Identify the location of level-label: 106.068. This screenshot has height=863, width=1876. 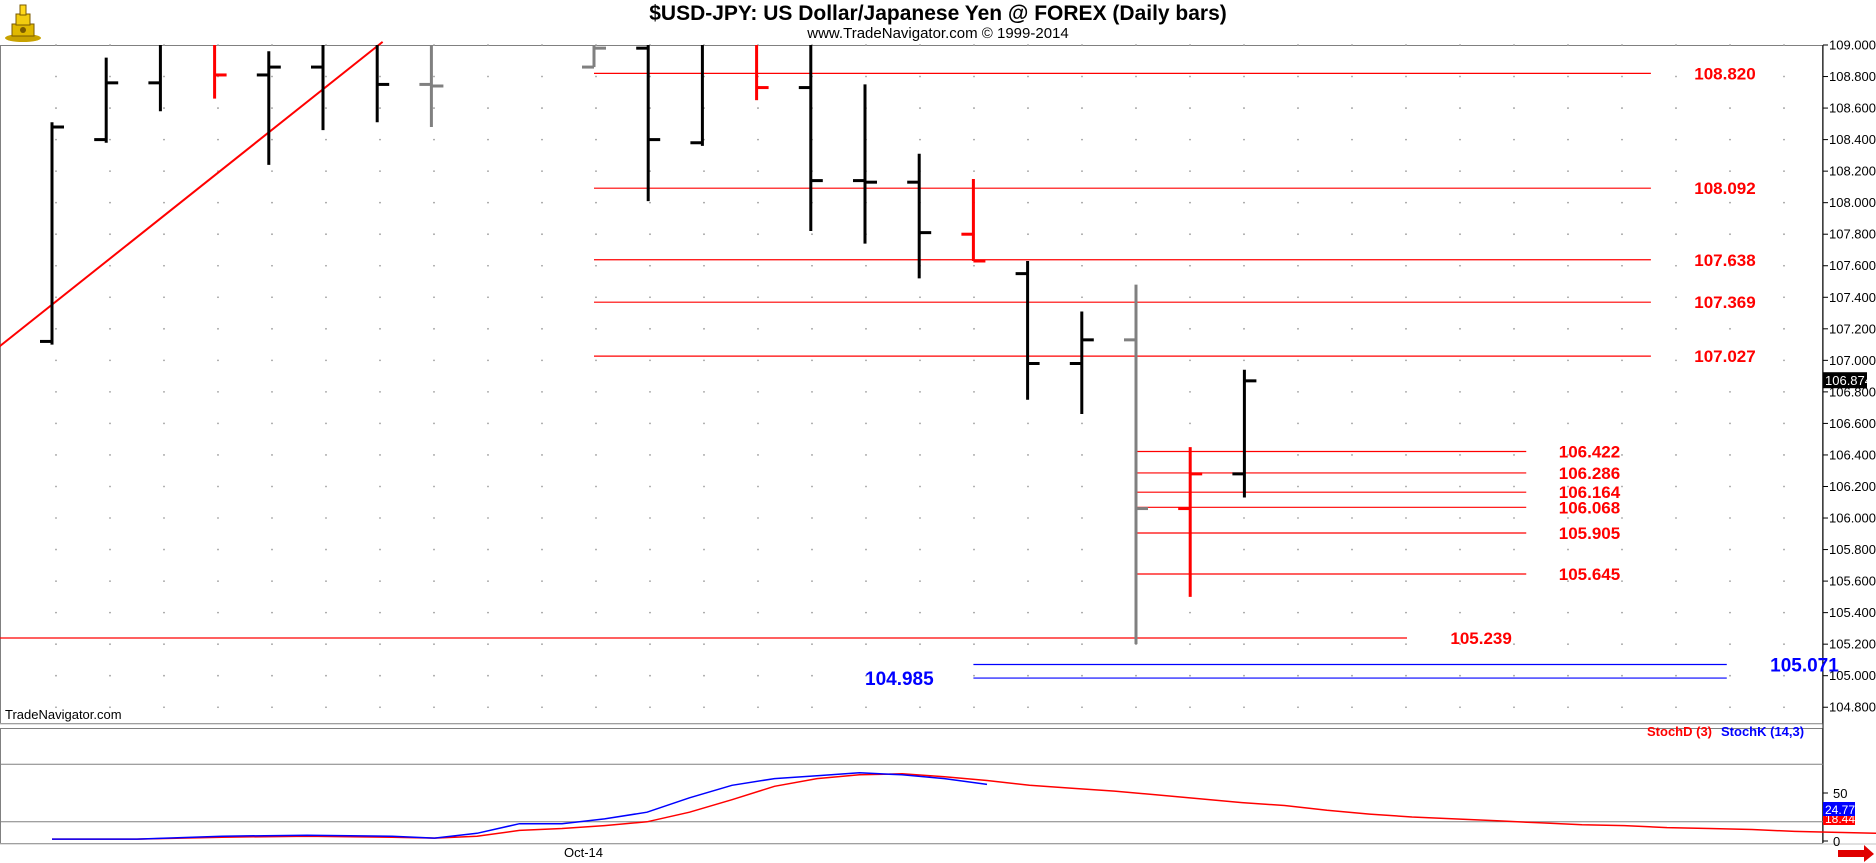
(1589, 507).